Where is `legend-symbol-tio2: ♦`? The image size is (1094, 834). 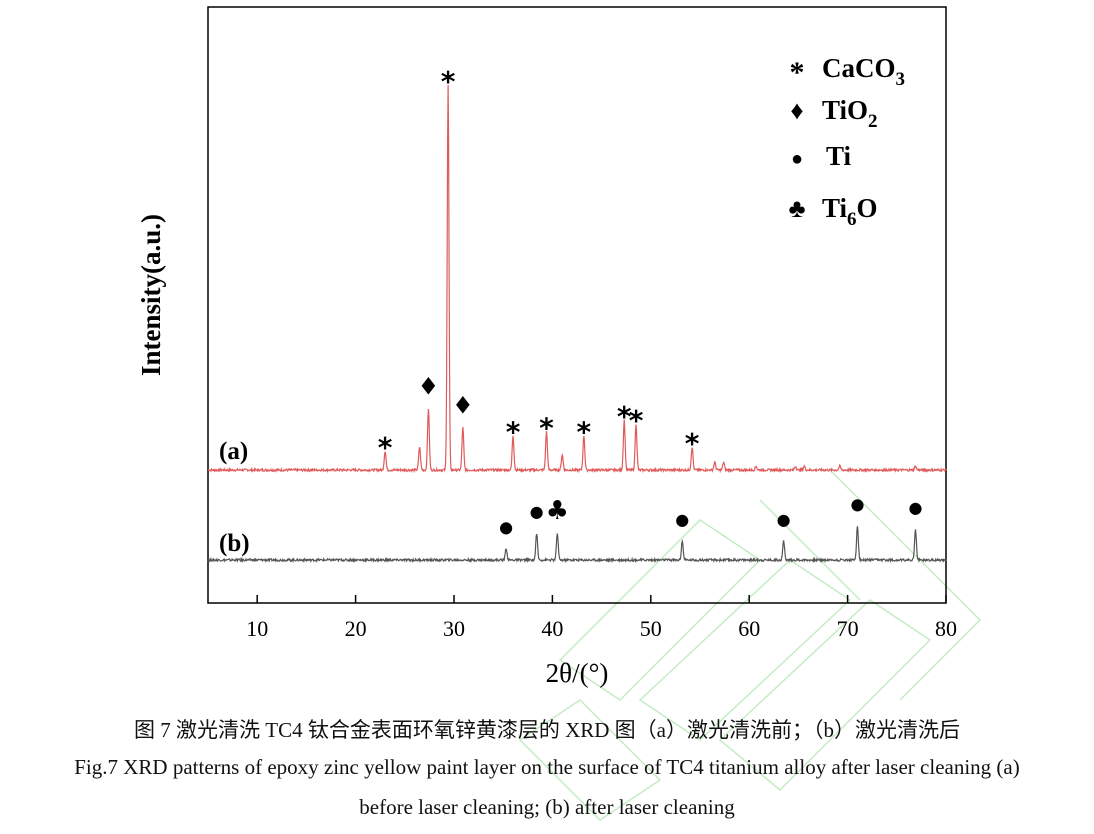 legend-symbol-tio2: ♦ is located at coordinates (796, 110).